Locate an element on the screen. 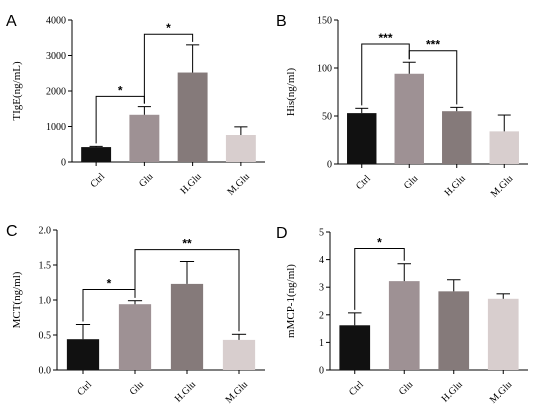  y-axis-label: MCT(ng/ml) is located at coordinates (17, 299).